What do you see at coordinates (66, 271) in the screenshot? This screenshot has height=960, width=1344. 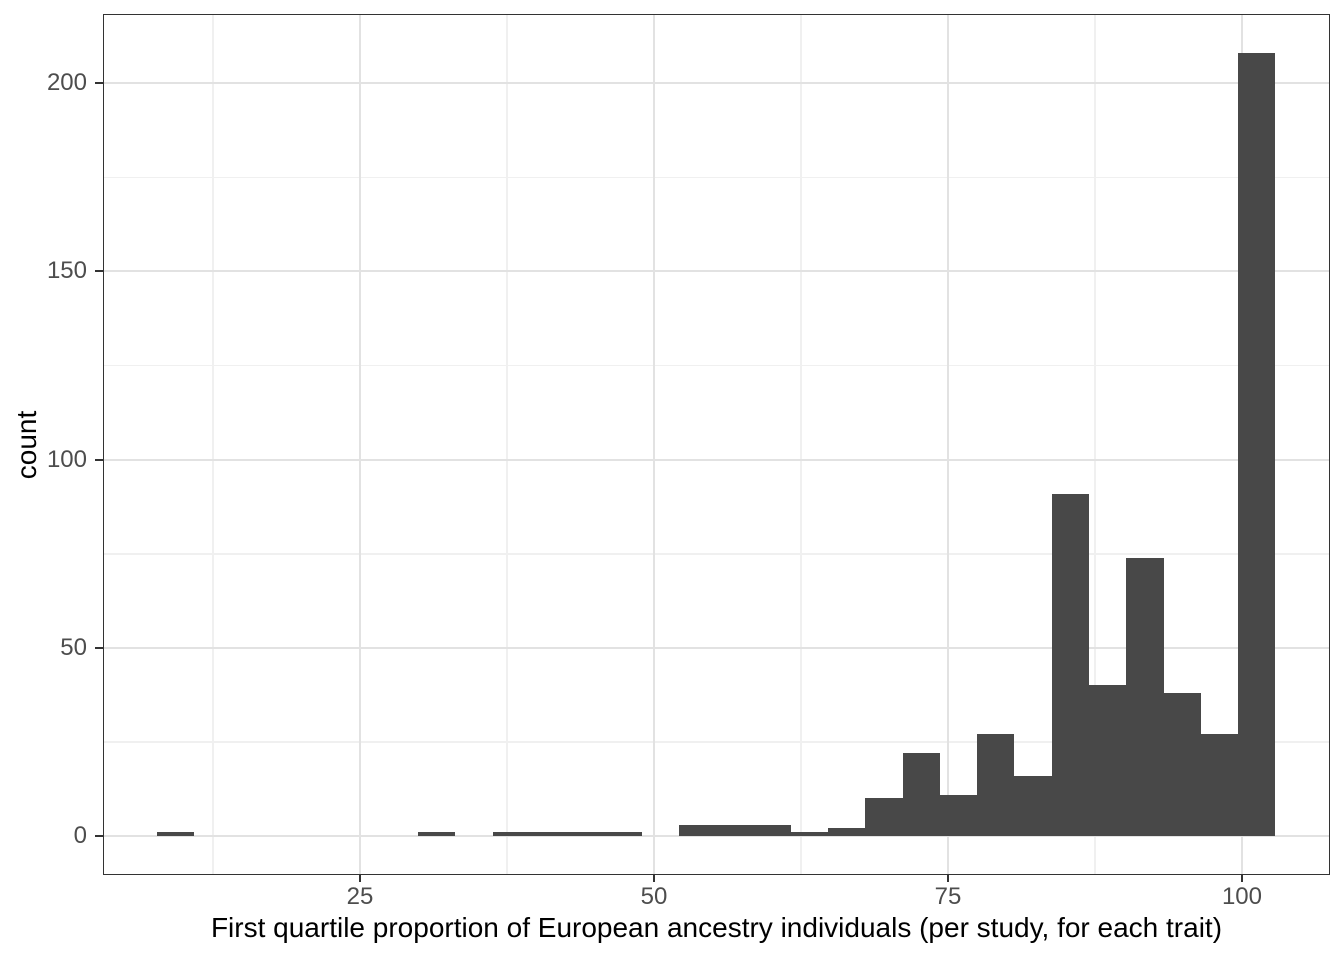 I see `y-tick-label: 150` at bounding box center [66, 271].